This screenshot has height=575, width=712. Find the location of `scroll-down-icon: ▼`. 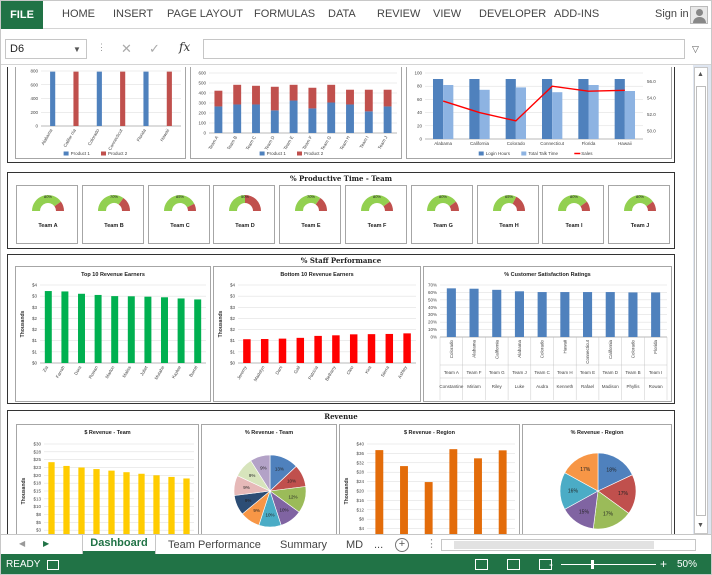

scroll-down-icon: ▼ is located at coordinates (700, 525).